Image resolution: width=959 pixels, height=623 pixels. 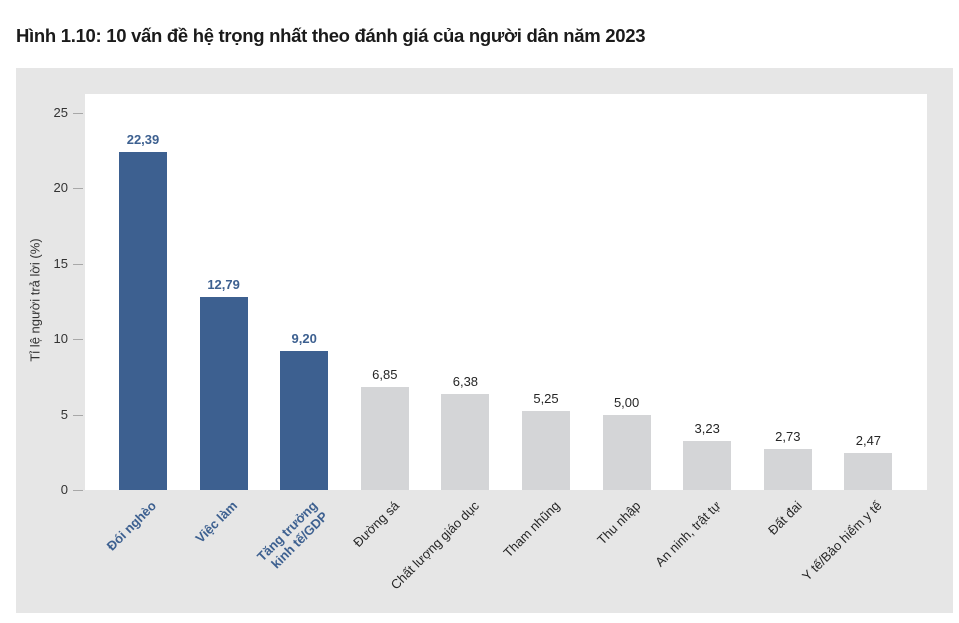 I want to click on bar-value-label: 3,23, so click(x=707, y=429).